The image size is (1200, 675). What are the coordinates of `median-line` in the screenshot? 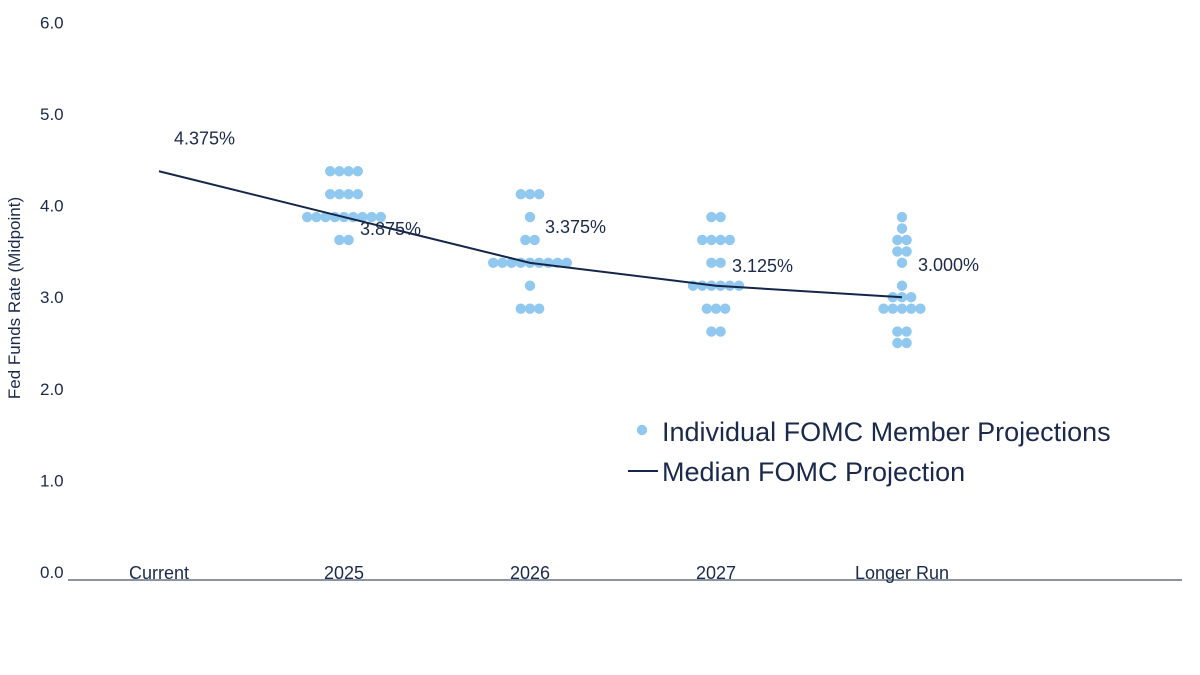 It's located at (530, 234).